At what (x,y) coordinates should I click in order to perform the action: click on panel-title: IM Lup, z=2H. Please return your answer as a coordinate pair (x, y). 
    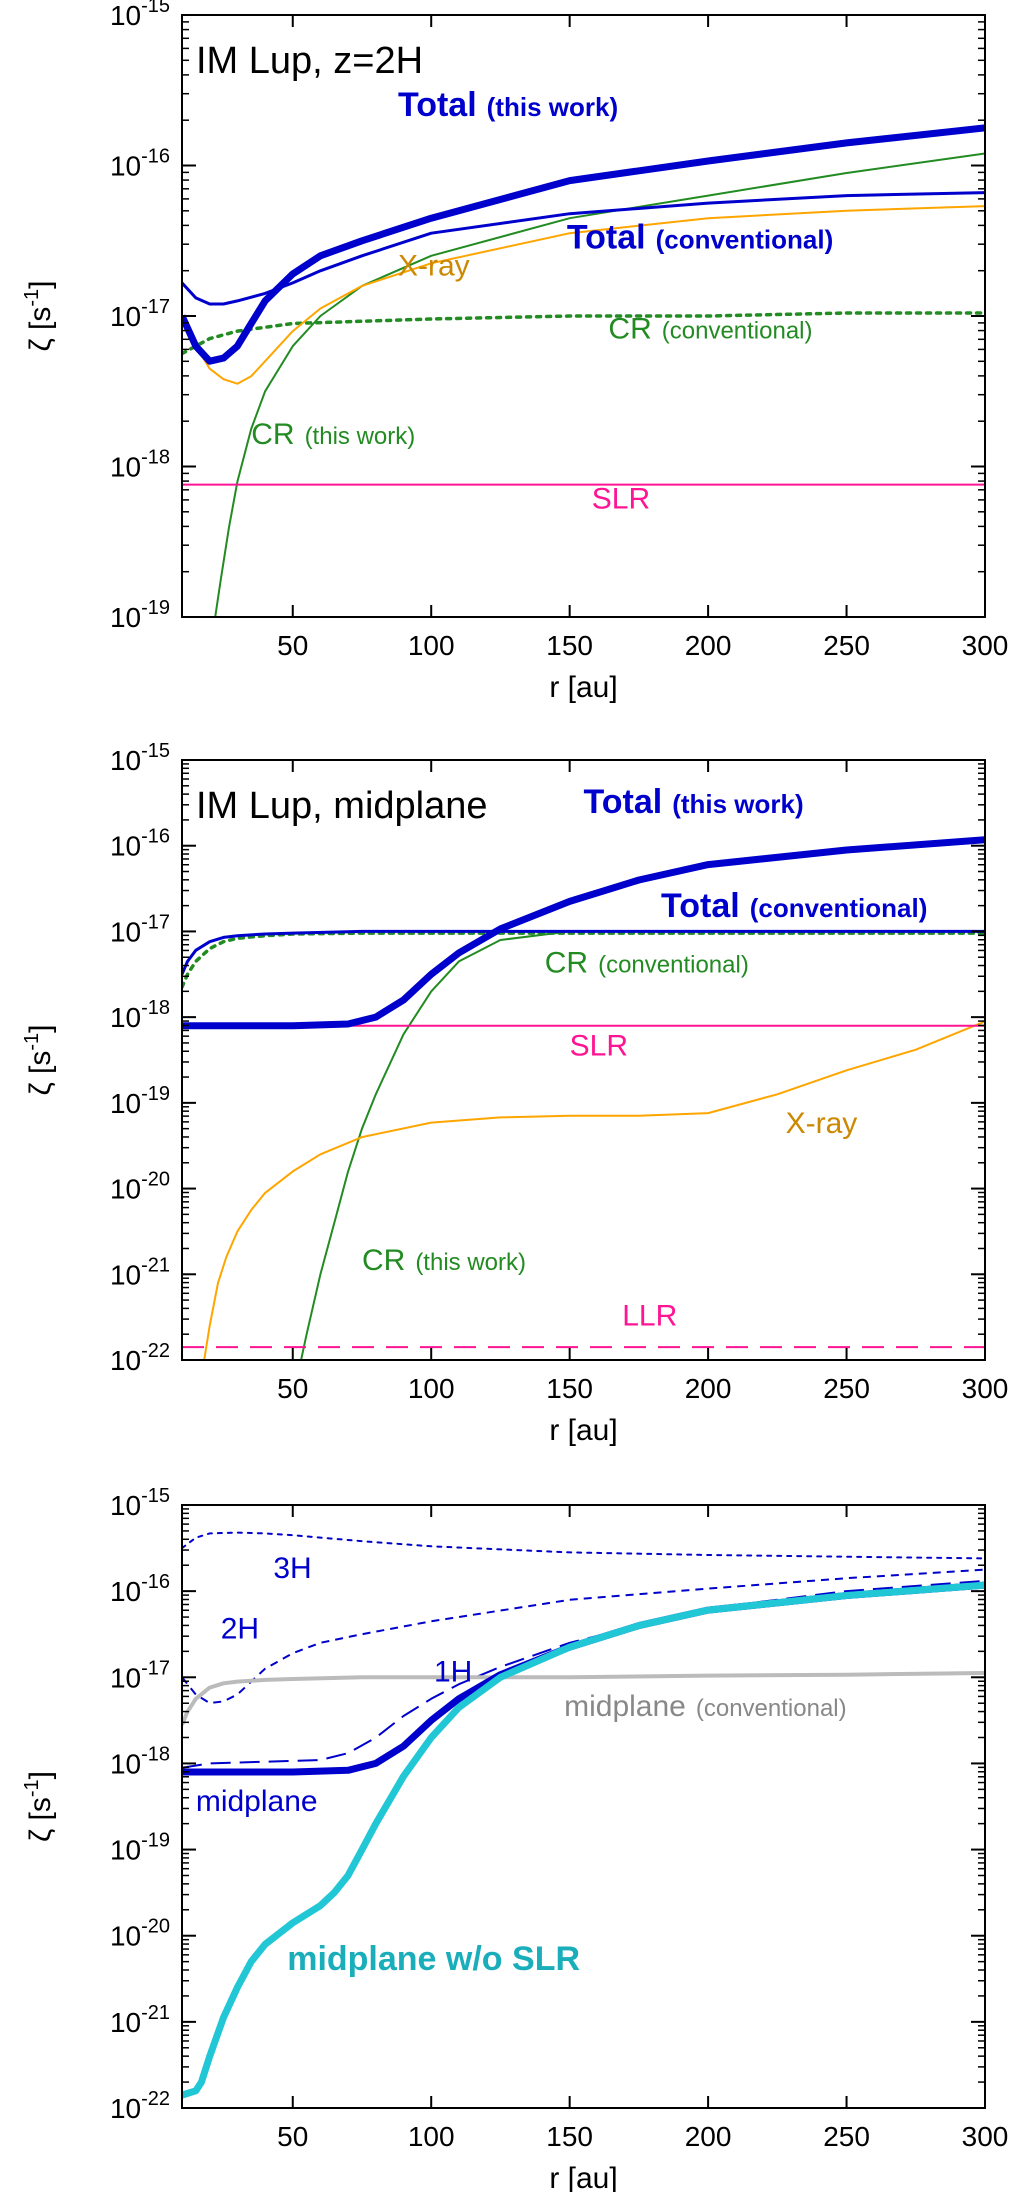
    Looking at the image, I should click on (309, 61).